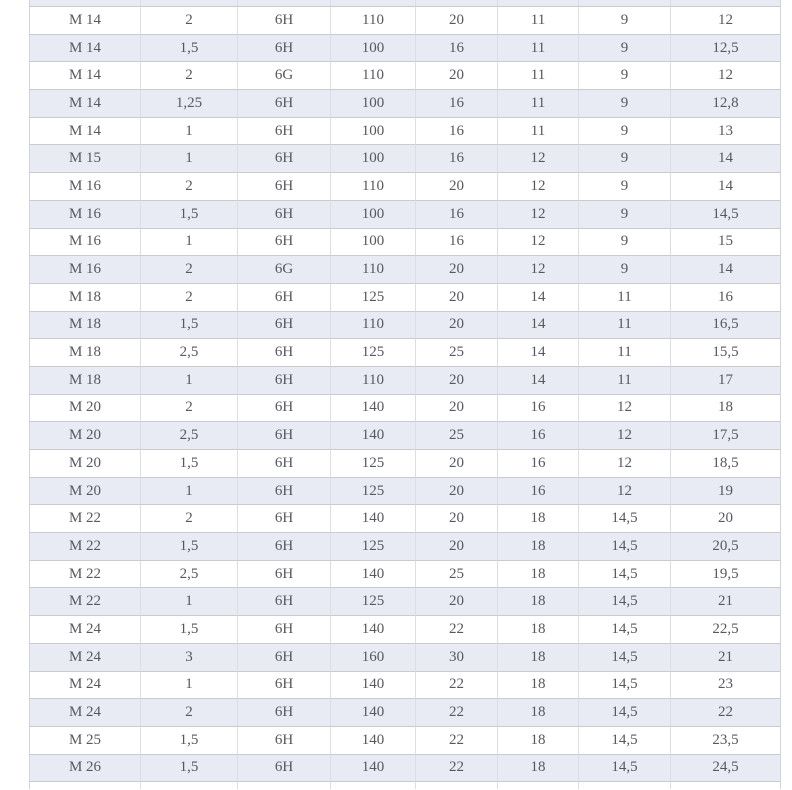 The width and height of the screenshot is (792, 790). I want to click on cell: 23, so click(725, 684).